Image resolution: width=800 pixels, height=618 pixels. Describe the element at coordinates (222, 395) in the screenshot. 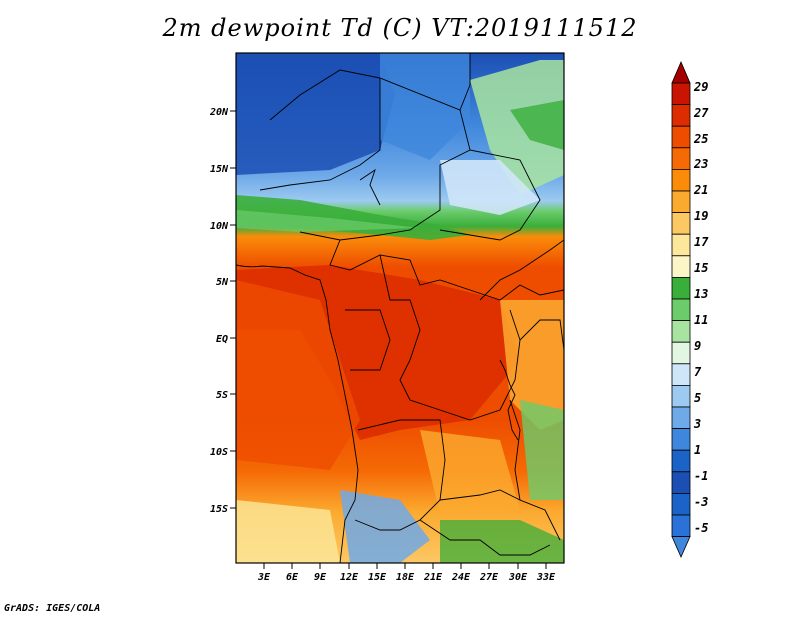

I see `lat-tick-label: 5S` at that location.